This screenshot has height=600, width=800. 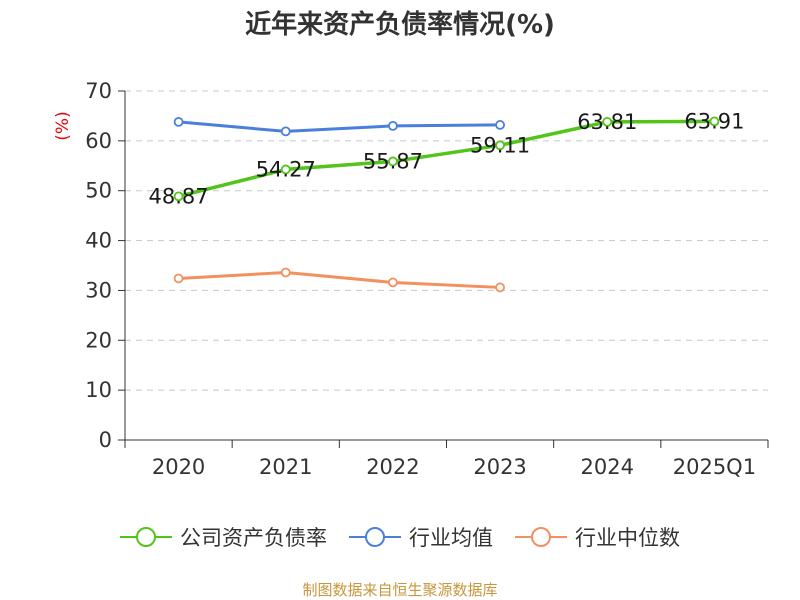 What do you see at coordinates (98, 141) in the screenshot?
I see `y-tick-label: 60` at bounding box center [98, 141].